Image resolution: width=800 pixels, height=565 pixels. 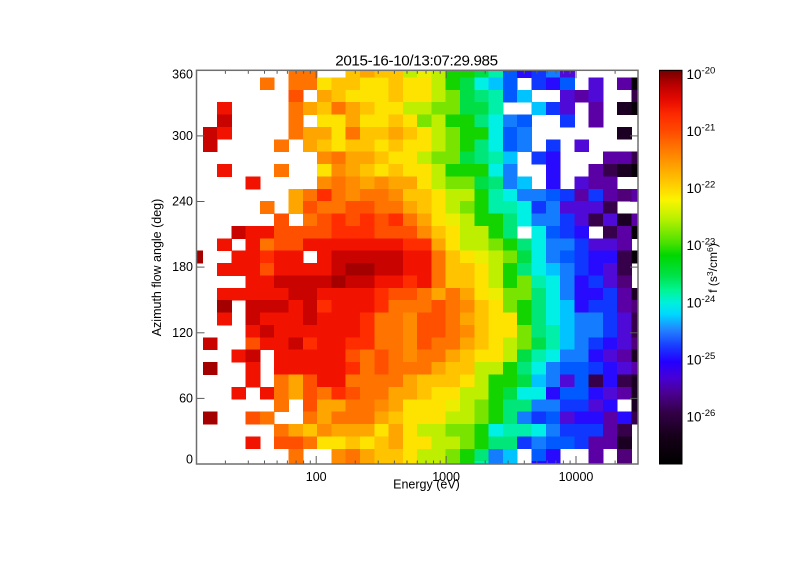 I want to click on svg-text: 240, so click(x=182, y=202).